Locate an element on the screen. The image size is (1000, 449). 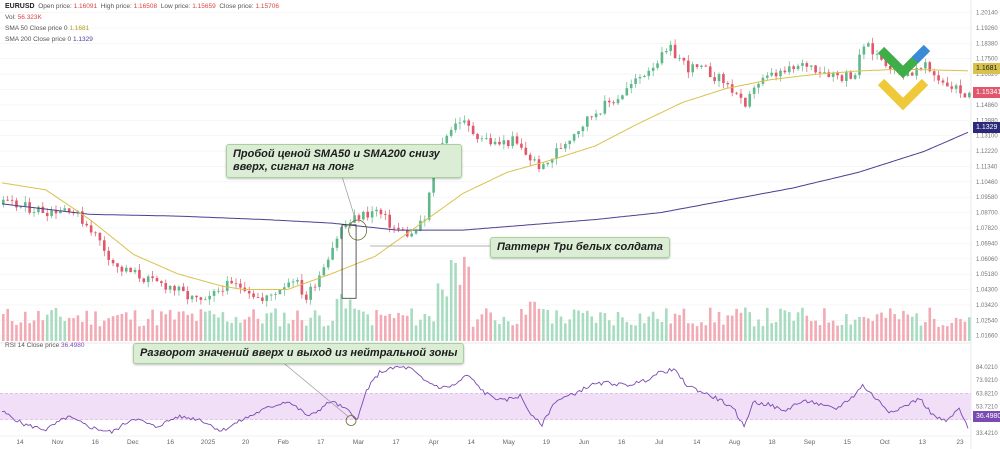
price-tick-label: 1.07820 is located at coordinates (987, 229).